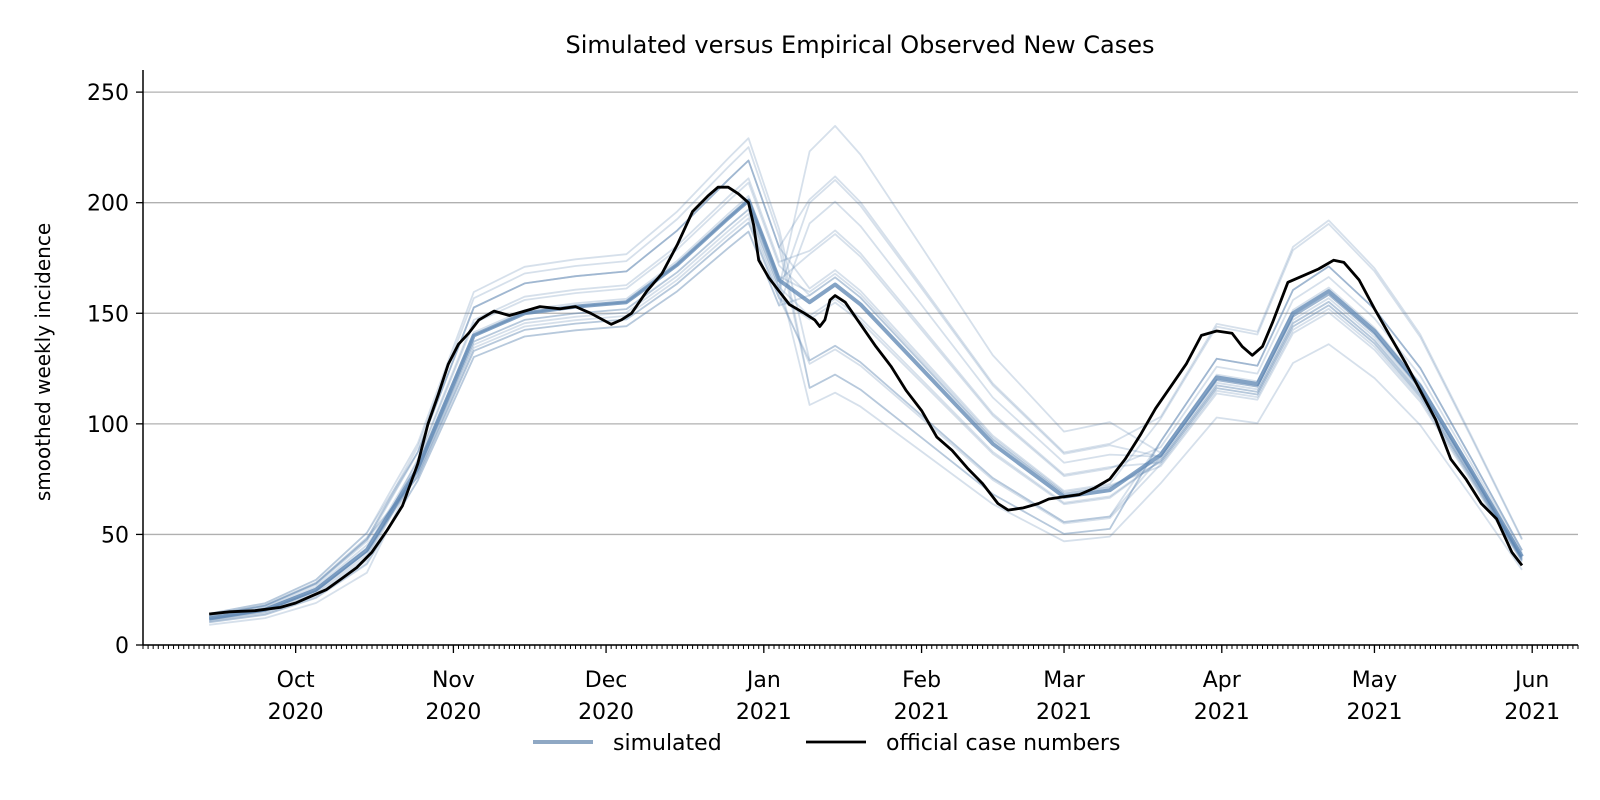 This screenshot has width=1600, height=800. Describe the element at coordinates (108, 93) in the screenshot. I see `y-tick-label: 250` at that location.